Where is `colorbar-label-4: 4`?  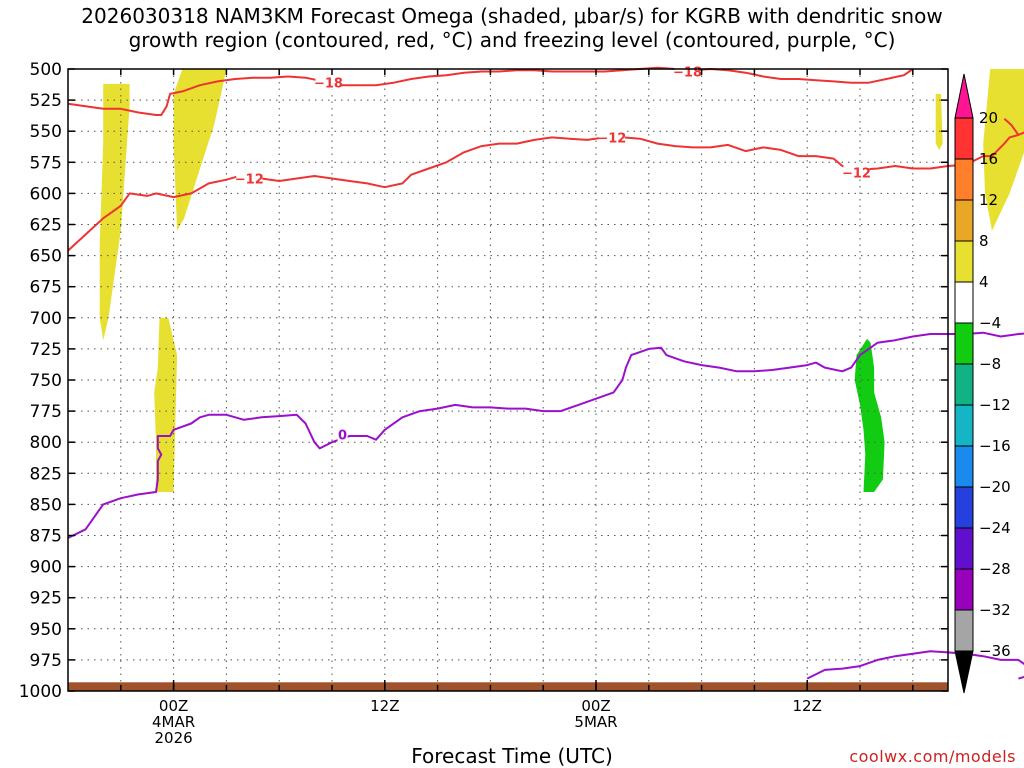 colorbar-label-4: 4 is located at coordinates (984, 282).